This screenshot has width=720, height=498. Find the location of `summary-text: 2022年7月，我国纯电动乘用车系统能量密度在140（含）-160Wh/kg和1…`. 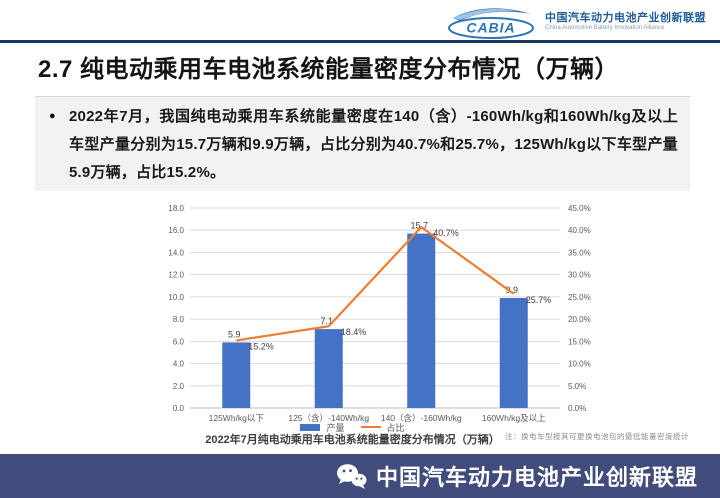

summary-text: 2022年7月，我国纯电动乘用车系统能量密度在140（含）-160Wh/kg和1… is located at coordinates (373, 144).